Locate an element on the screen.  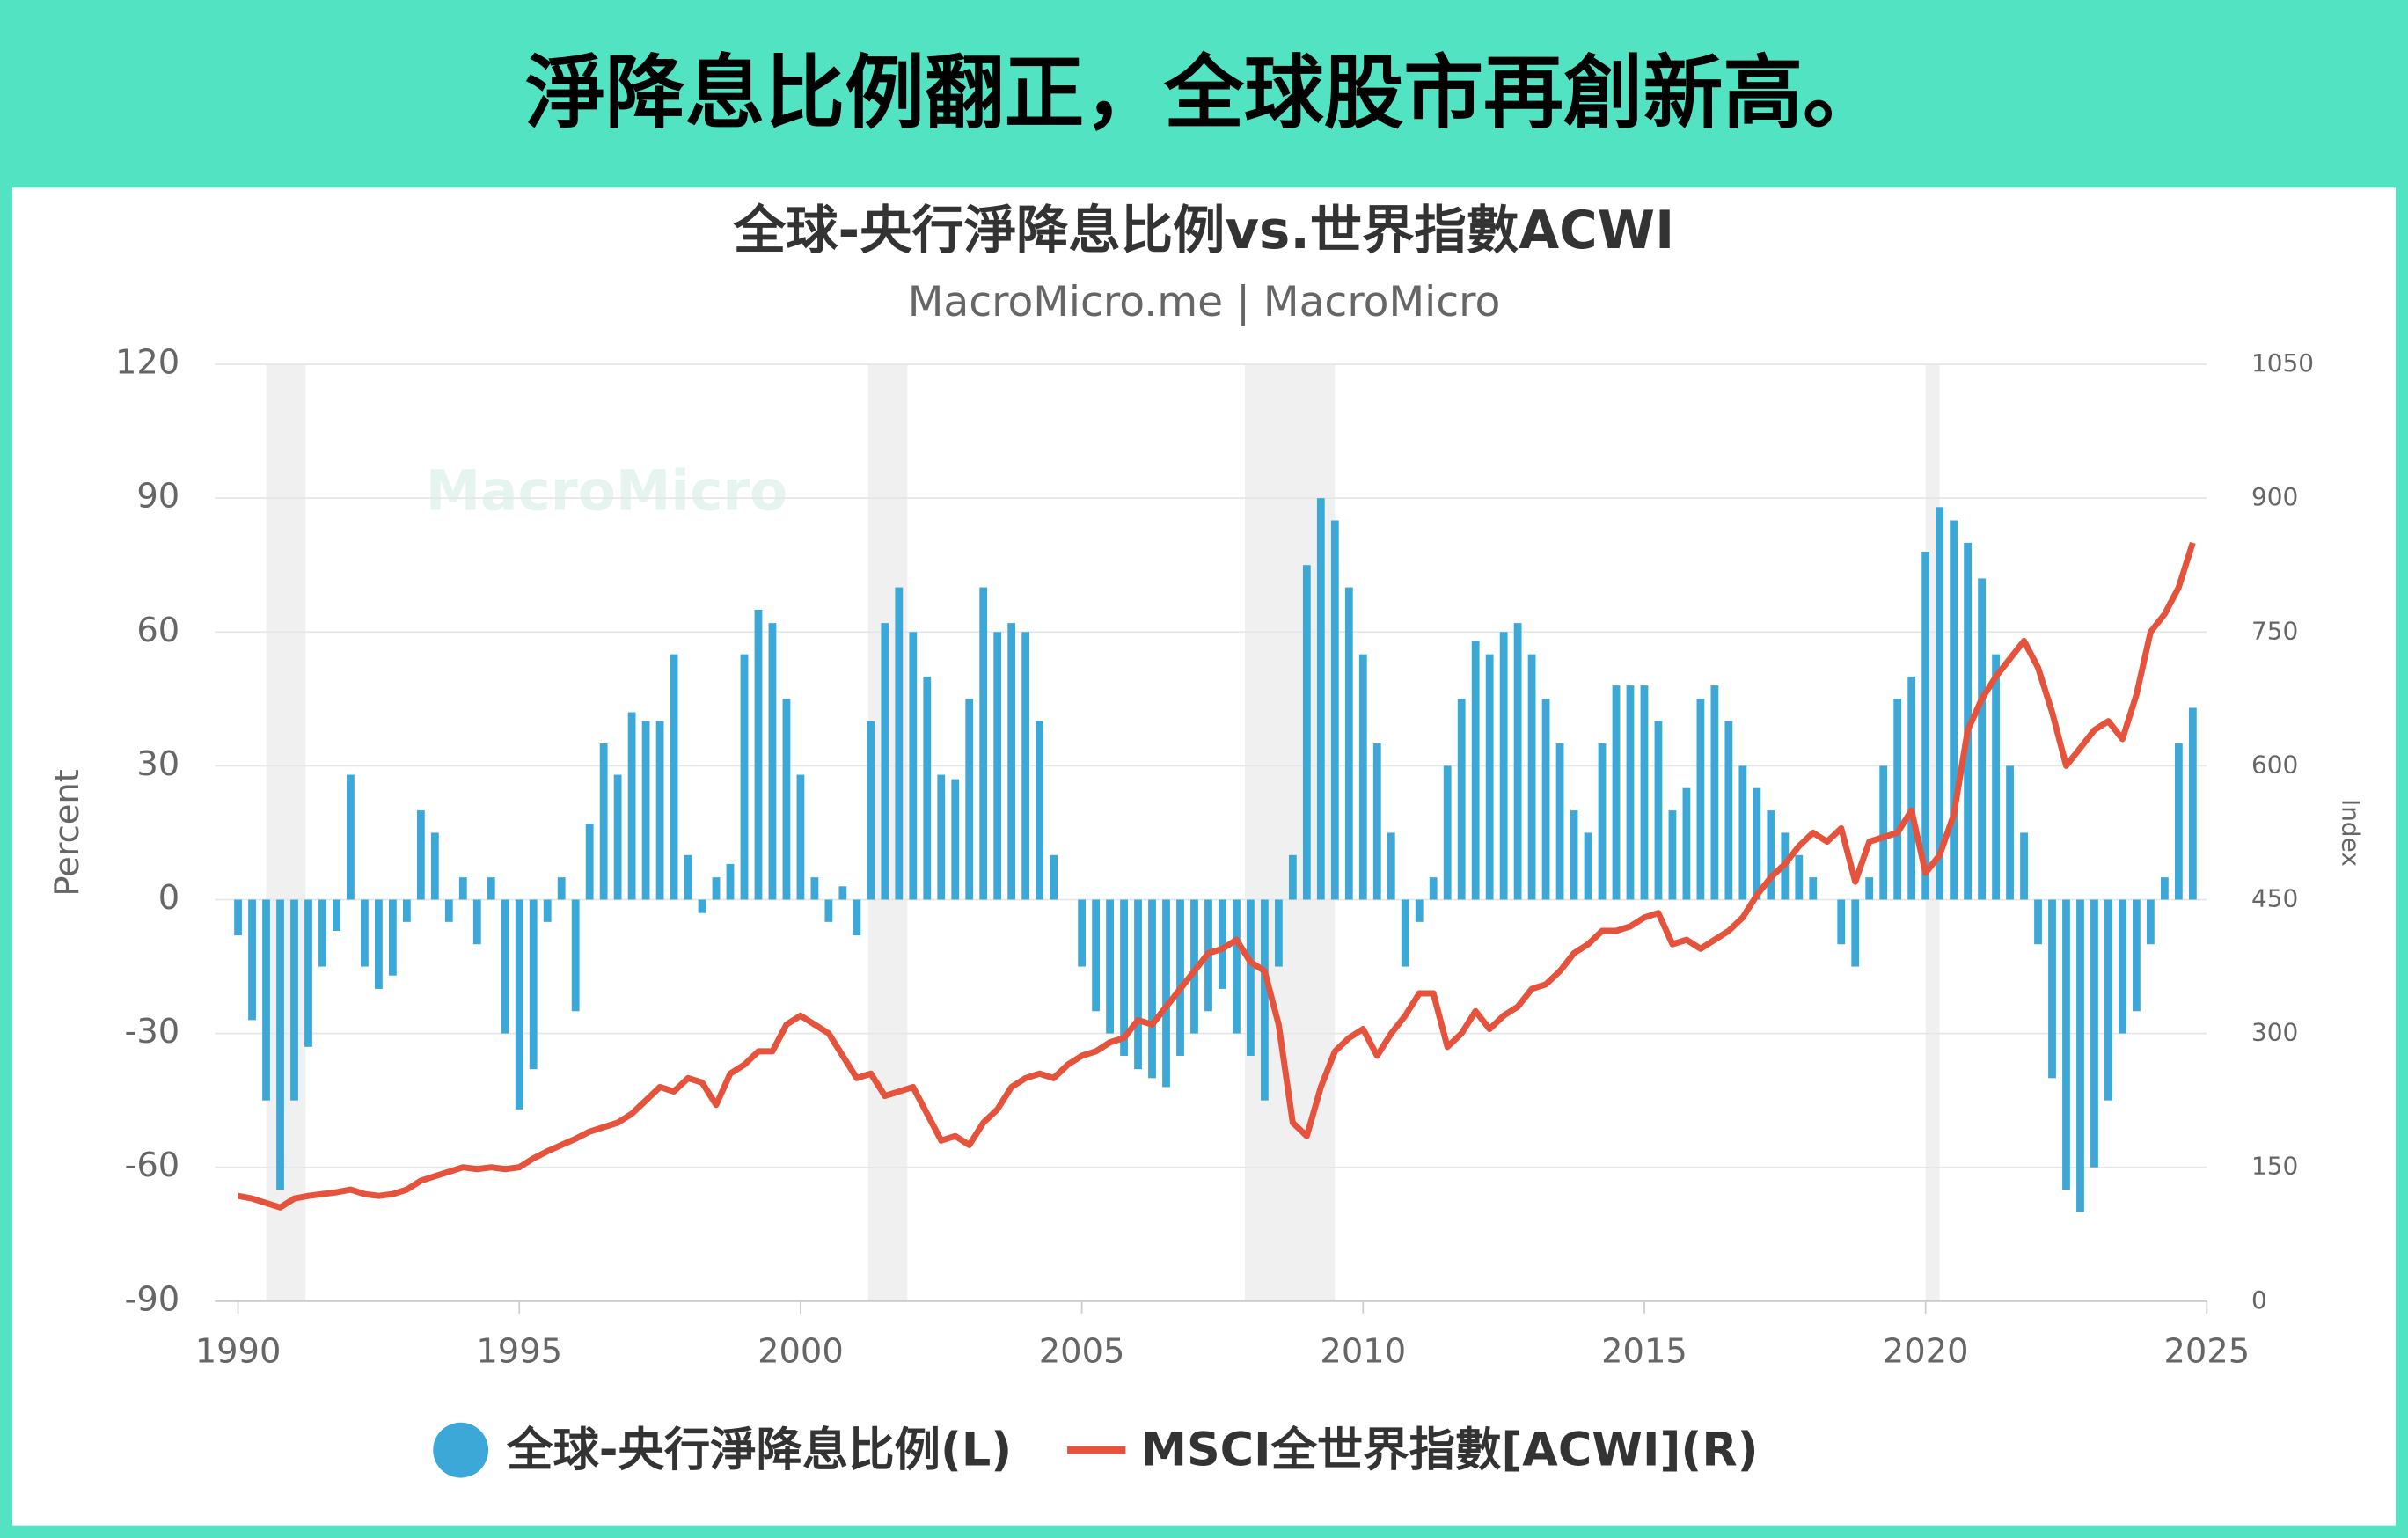
y-tick-label: 60 is located at coordinates (158, 630).